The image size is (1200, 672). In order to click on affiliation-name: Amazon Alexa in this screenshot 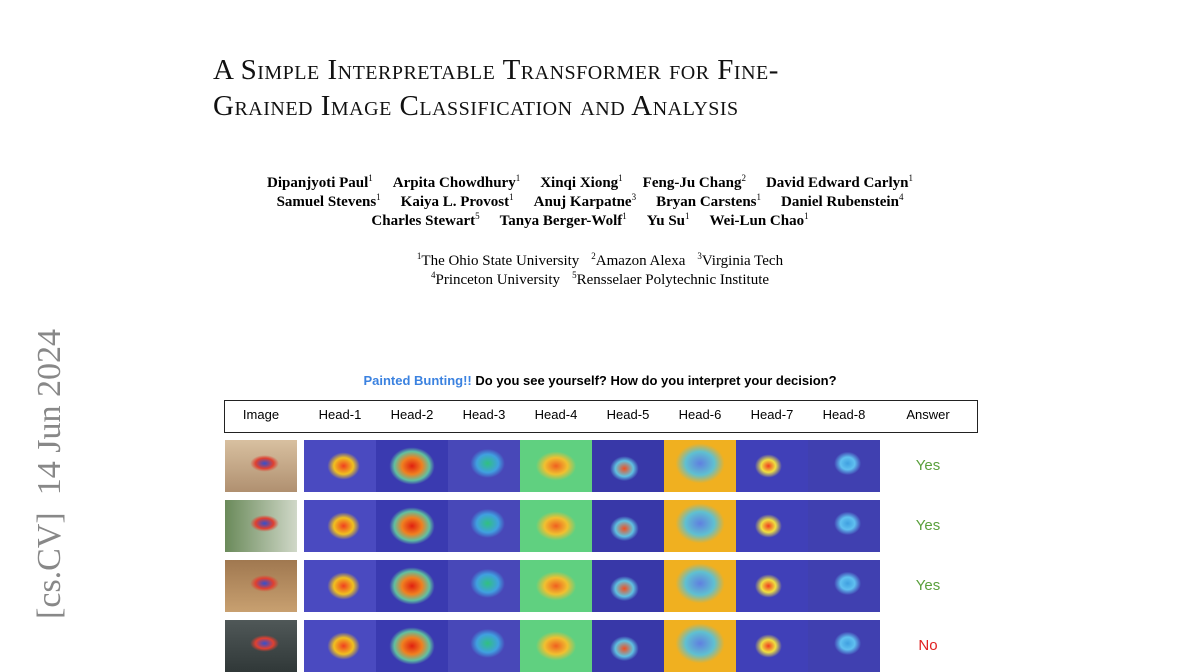, I will do `click(640, 261)`.